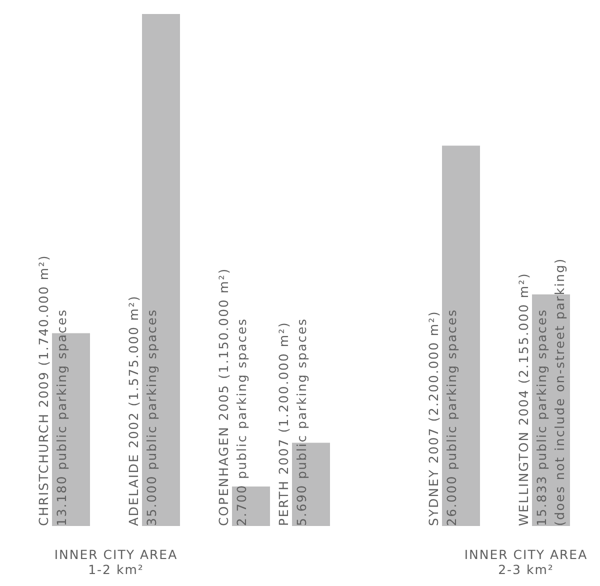  Describe the element at coordinates (451, 417) in the screenshot. I see `data-label: 26.000 public parking spaces` at that location.